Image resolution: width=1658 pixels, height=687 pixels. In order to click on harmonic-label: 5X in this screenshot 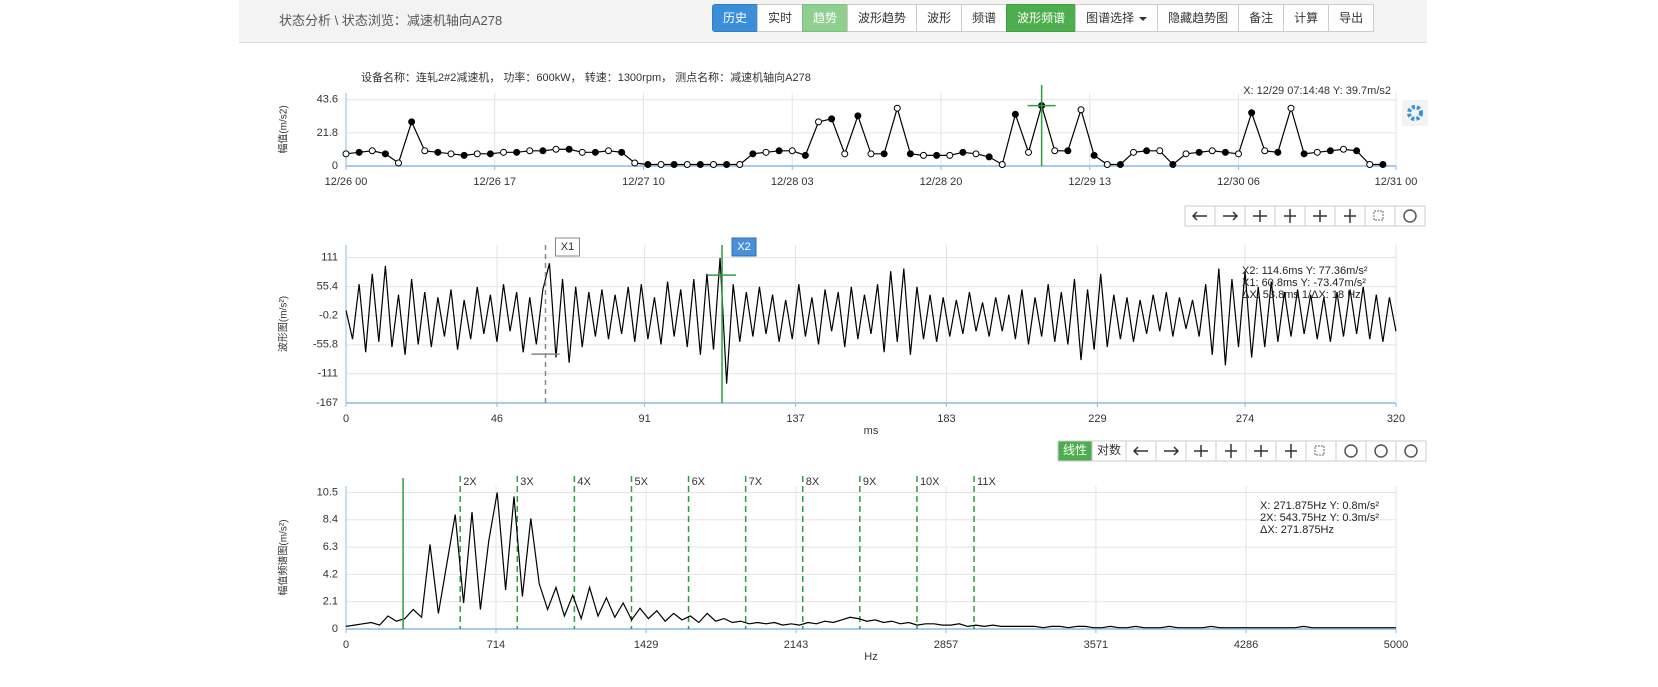, I will do `click(641, 482)`.